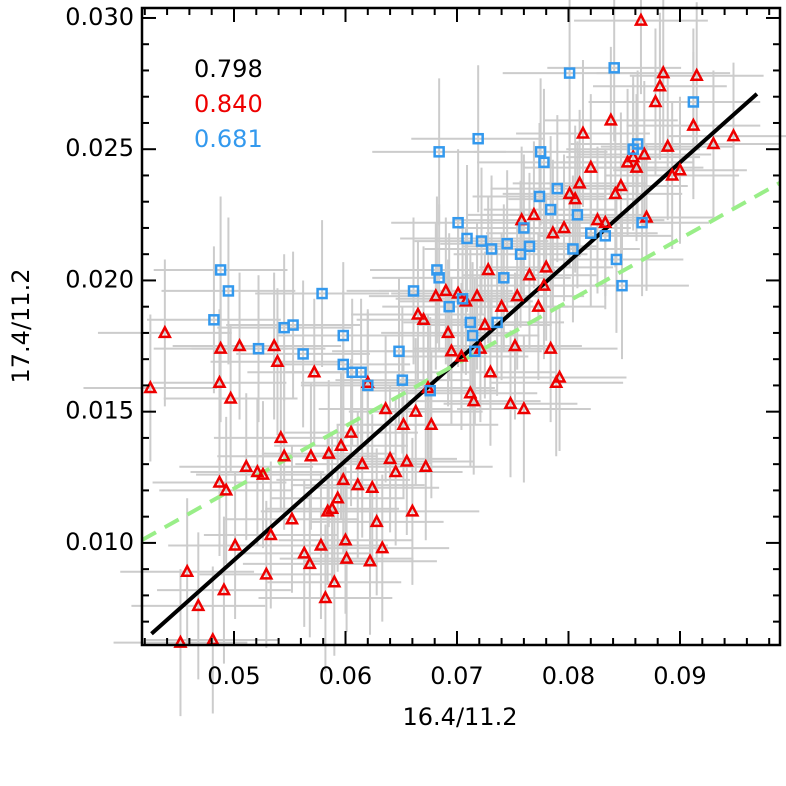 The height and width of the screenshot is (786, 786). I want to click on x-tick-label: 0.06, so click(345, 676).